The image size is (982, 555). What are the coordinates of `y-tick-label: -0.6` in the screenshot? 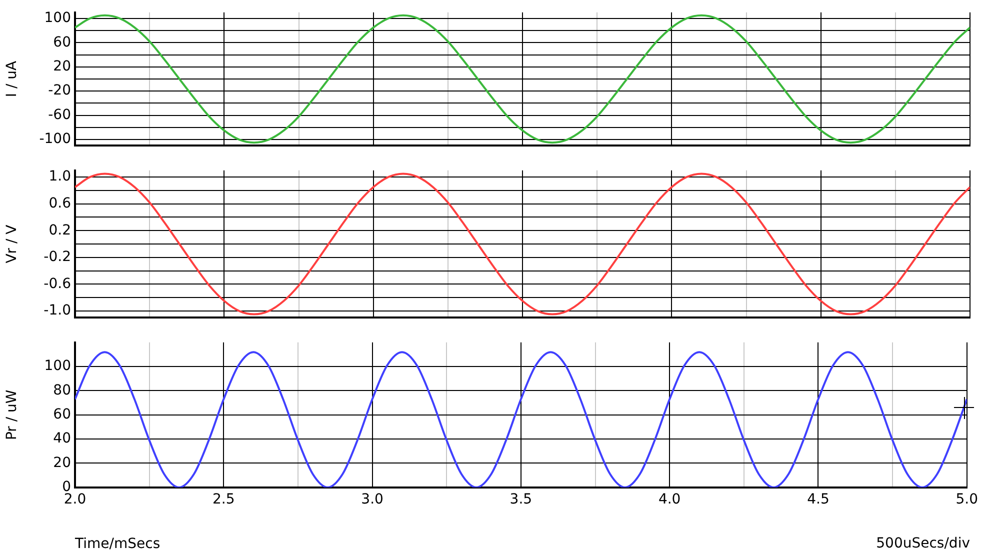 It's located at (58, 284).